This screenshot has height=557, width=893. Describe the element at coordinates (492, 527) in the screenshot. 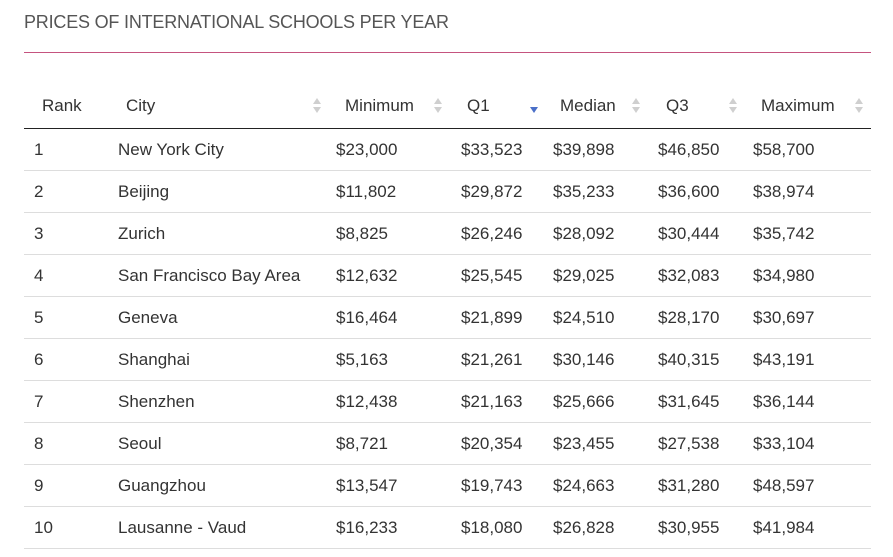

I see `cell-value: $18,080` at that location.